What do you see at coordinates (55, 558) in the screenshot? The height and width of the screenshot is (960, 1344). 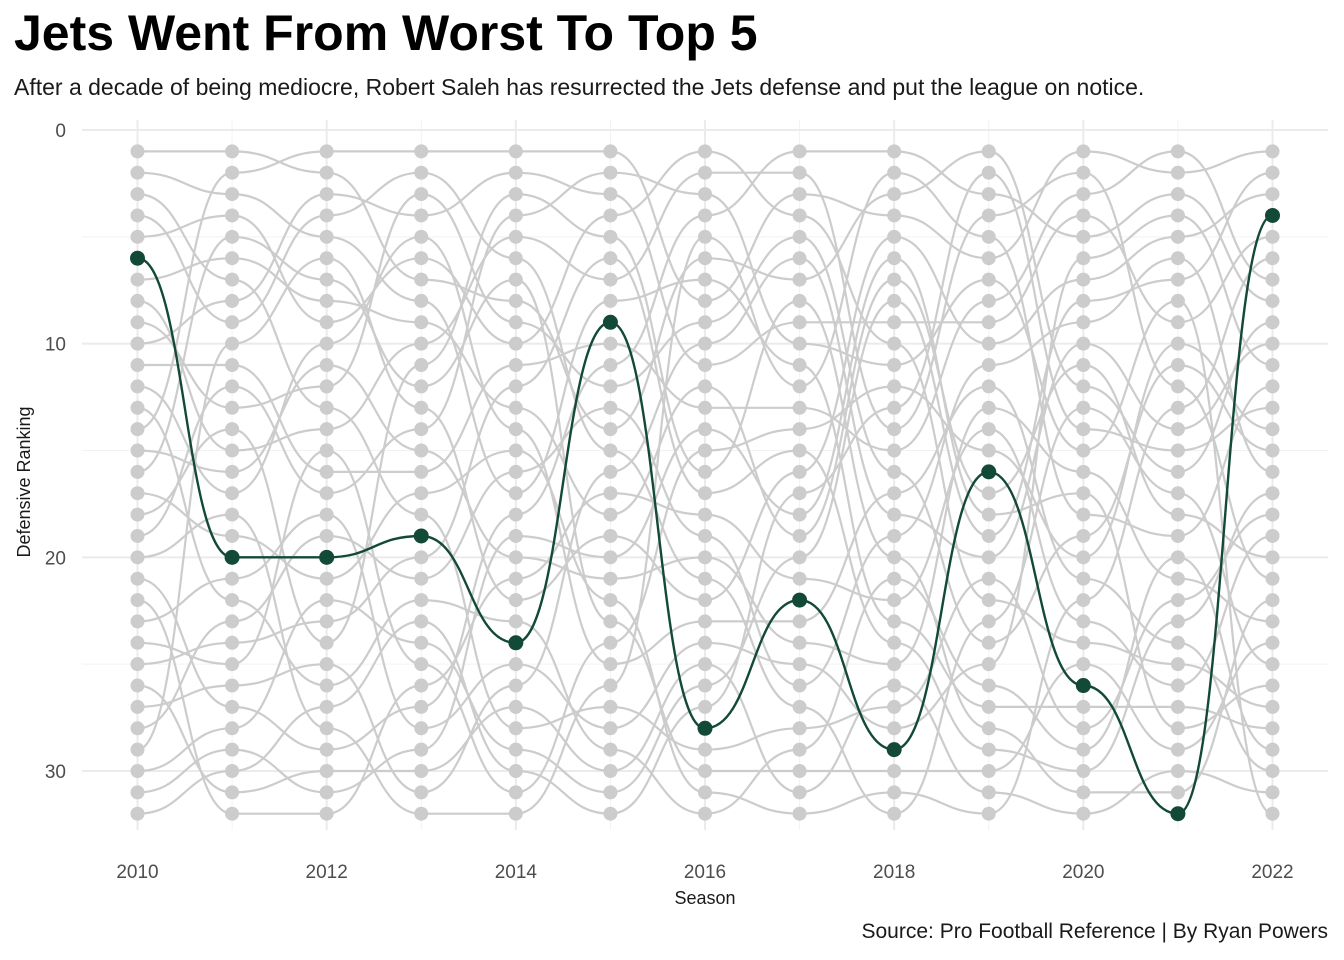 I see `y-tick-label: 20` at bounding box center [55, 558].